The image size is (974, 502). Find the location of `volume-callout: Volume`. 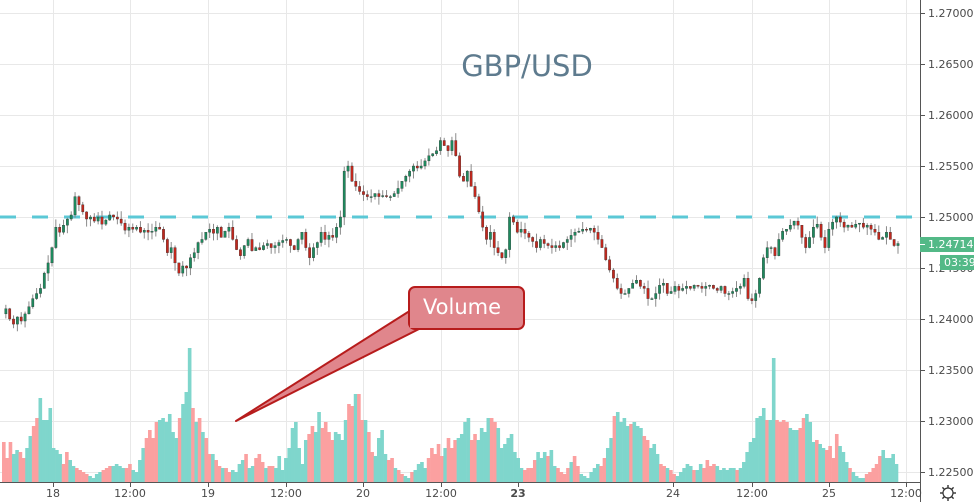

volume-callout: Volume is located at coordinates (380, 354).